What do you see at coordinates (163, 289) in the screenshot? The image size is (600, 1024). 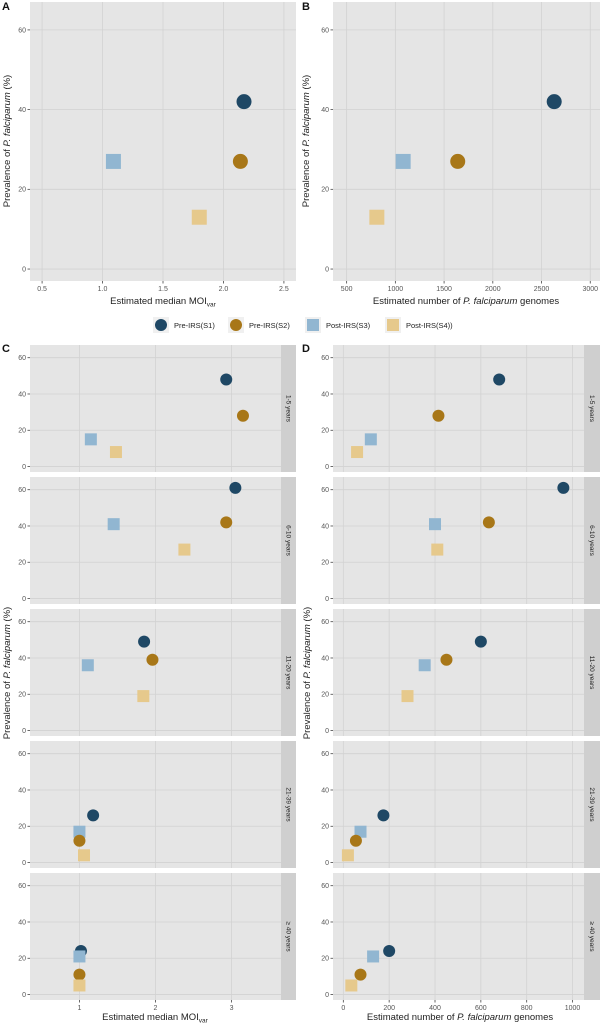 I see `x-tick-label: 1.5` at bounding box center [163, 289].